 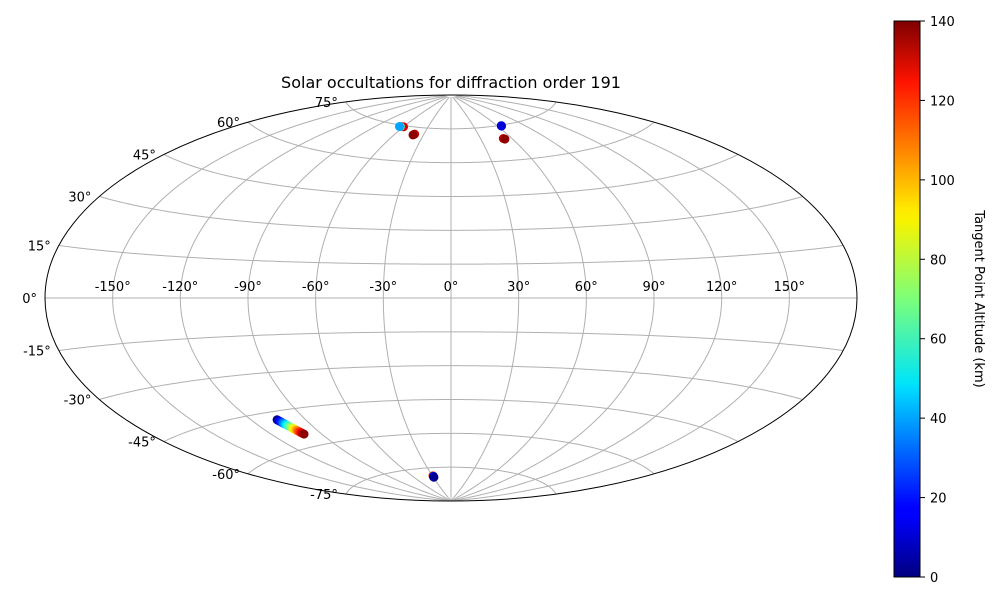 What do you see at coordinates (937, 300) in the screenshot?
I see `colorbar-ticks: 0 20 40 60 80 100 120 140` at bounding box center [937, 300].